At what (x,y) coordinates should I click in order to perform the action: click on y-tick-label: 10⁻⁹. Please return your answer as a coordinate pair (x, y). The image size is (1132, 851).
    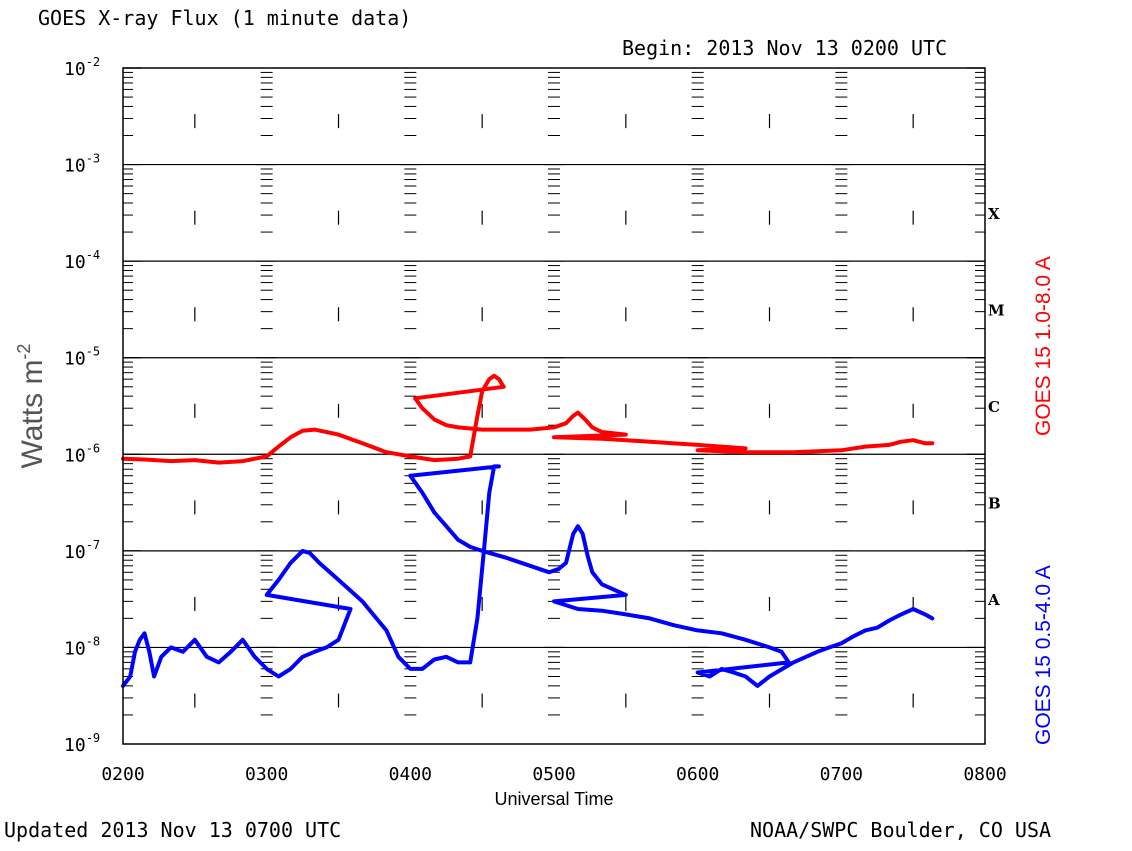
    Looking at the image, I should click on (82, 743).